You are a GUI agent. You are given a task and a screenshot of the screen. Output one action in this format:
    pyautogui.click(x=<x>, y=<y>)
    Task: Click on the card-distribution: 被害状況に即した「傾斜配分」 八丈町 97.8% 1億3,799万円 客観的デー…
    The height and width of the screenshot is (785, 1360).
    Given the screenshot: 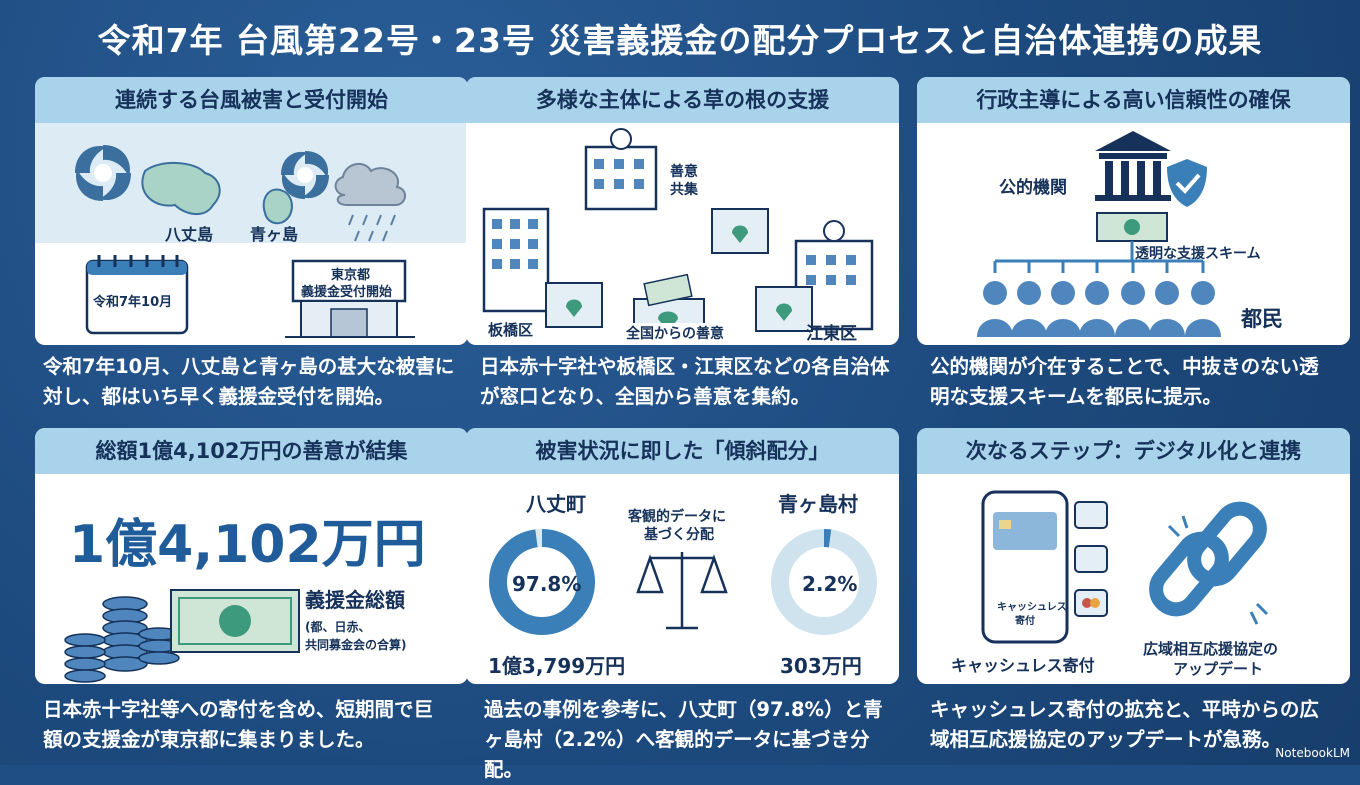 What is the action you would take?
    pyautogui.click(x=682, y=556)
    